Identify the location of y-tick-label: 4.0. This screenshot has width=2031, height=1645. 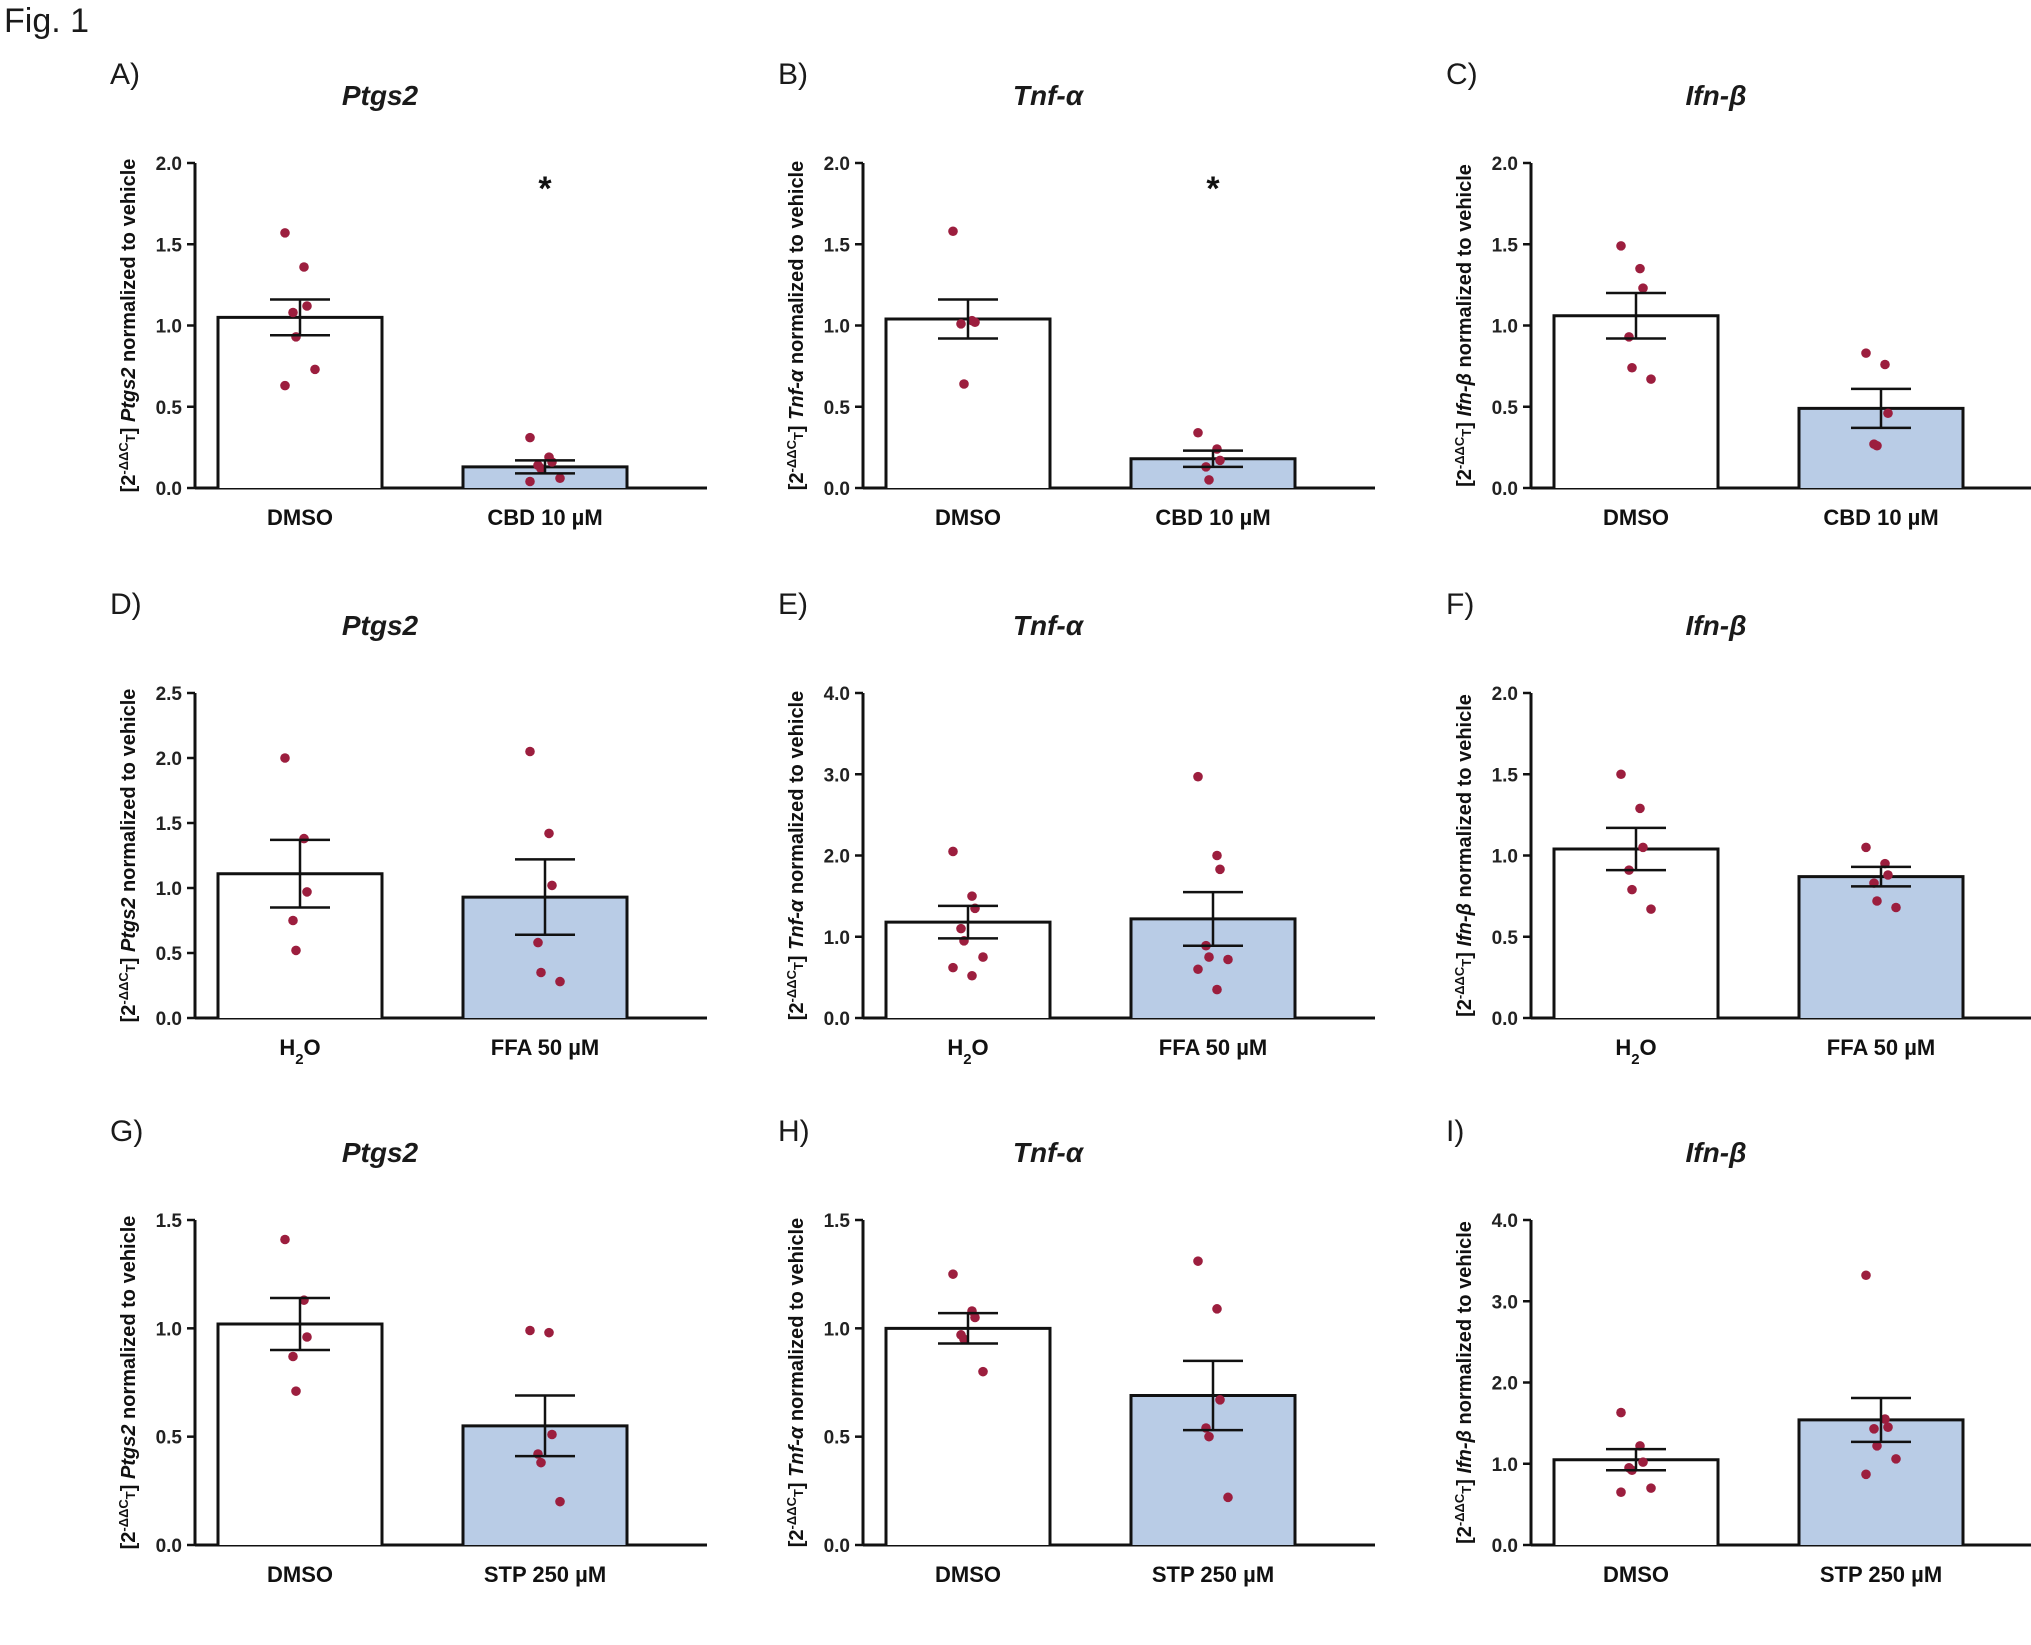
(1505, 1221).